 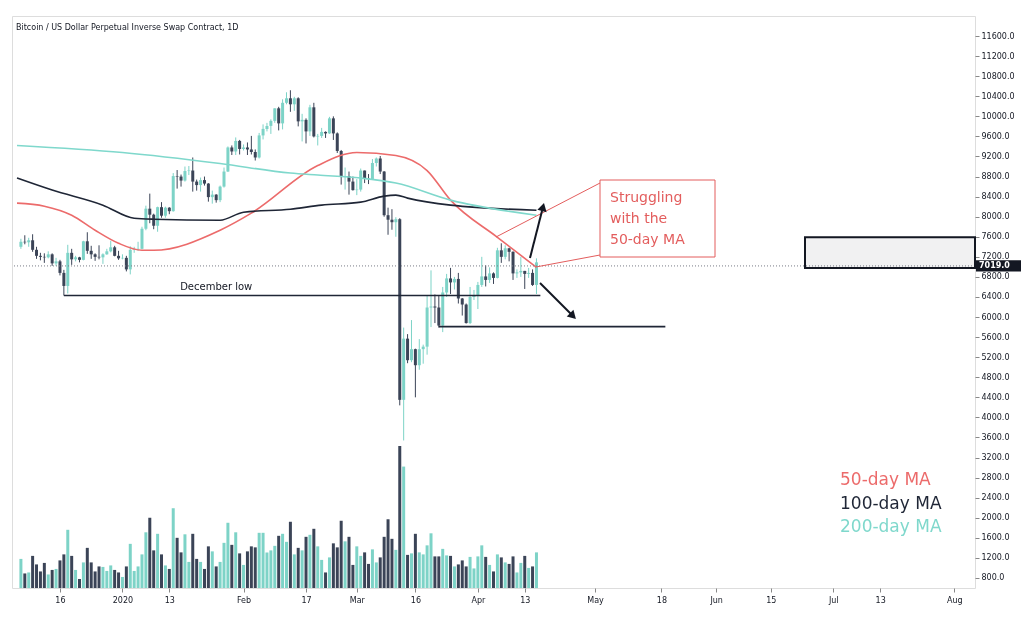 What do you see at coordinates (995, 297) in the screenshot?
I see `y-tick-label: 6400.0` at bounding box center [995, 297].